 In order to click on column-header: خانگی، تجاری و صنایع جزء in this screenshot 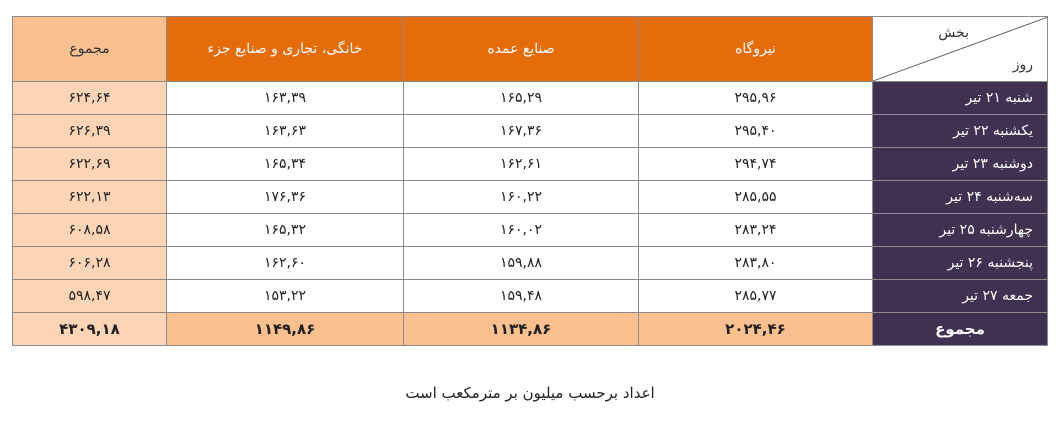, I will do `click(285, 49)`.